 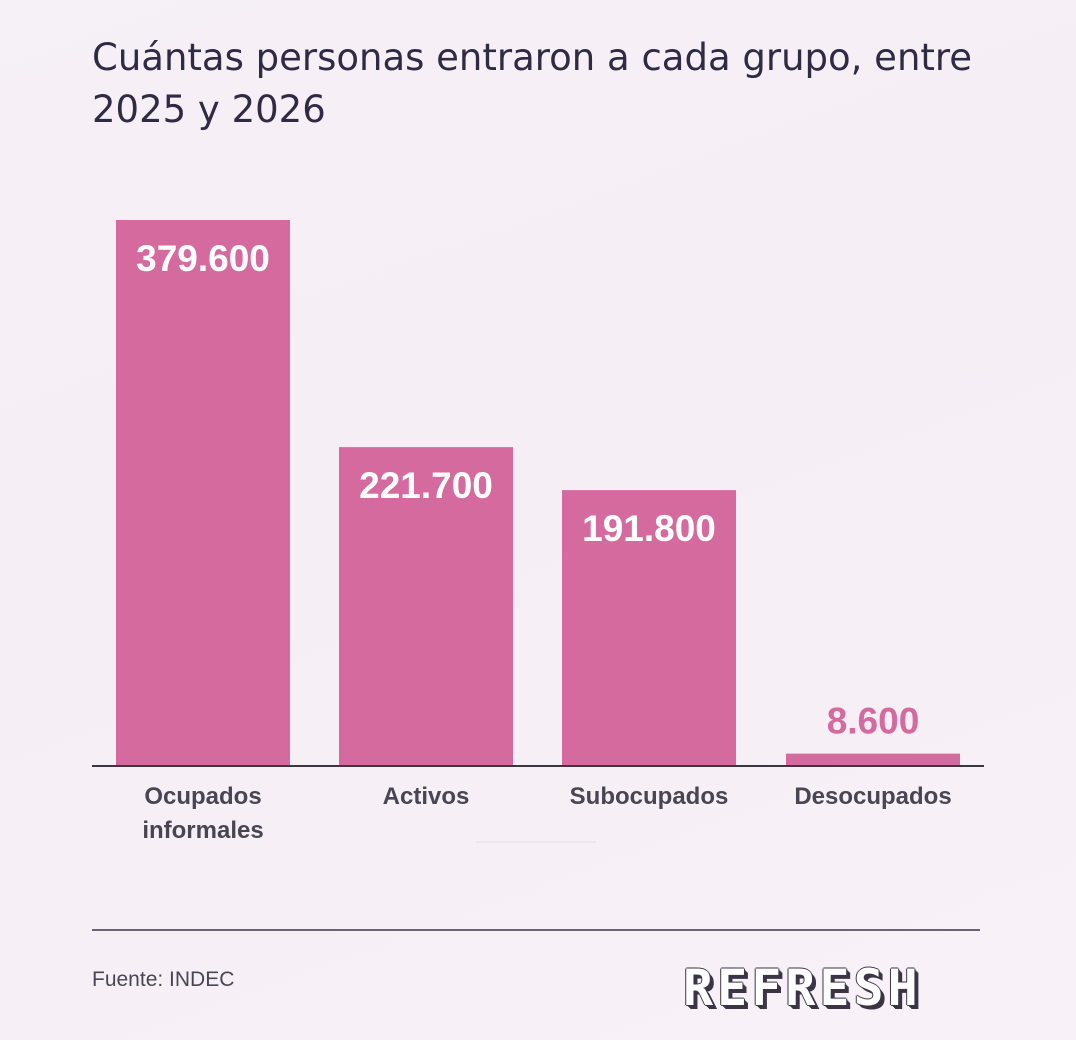 What do you see at coordinates (426, 485) in the screenshot?
I see `bar-value-label-2: 221.700` at bounding box center [426, 485].